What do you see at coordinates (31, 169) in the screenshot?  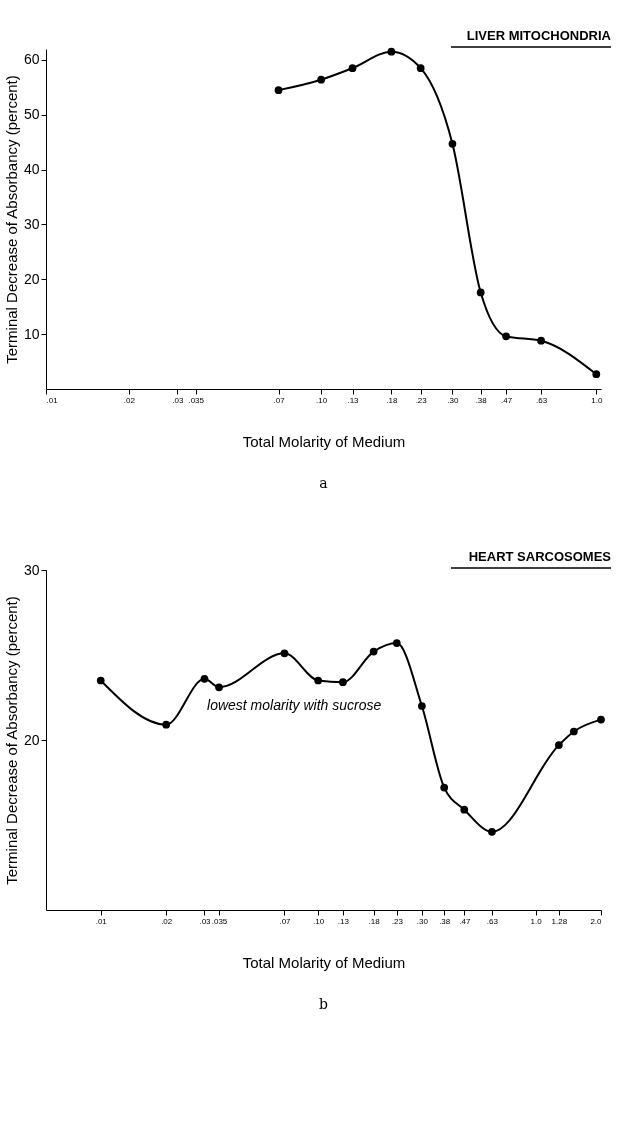 I see `y-tick-label: 40` at bounding box center [31, 169].